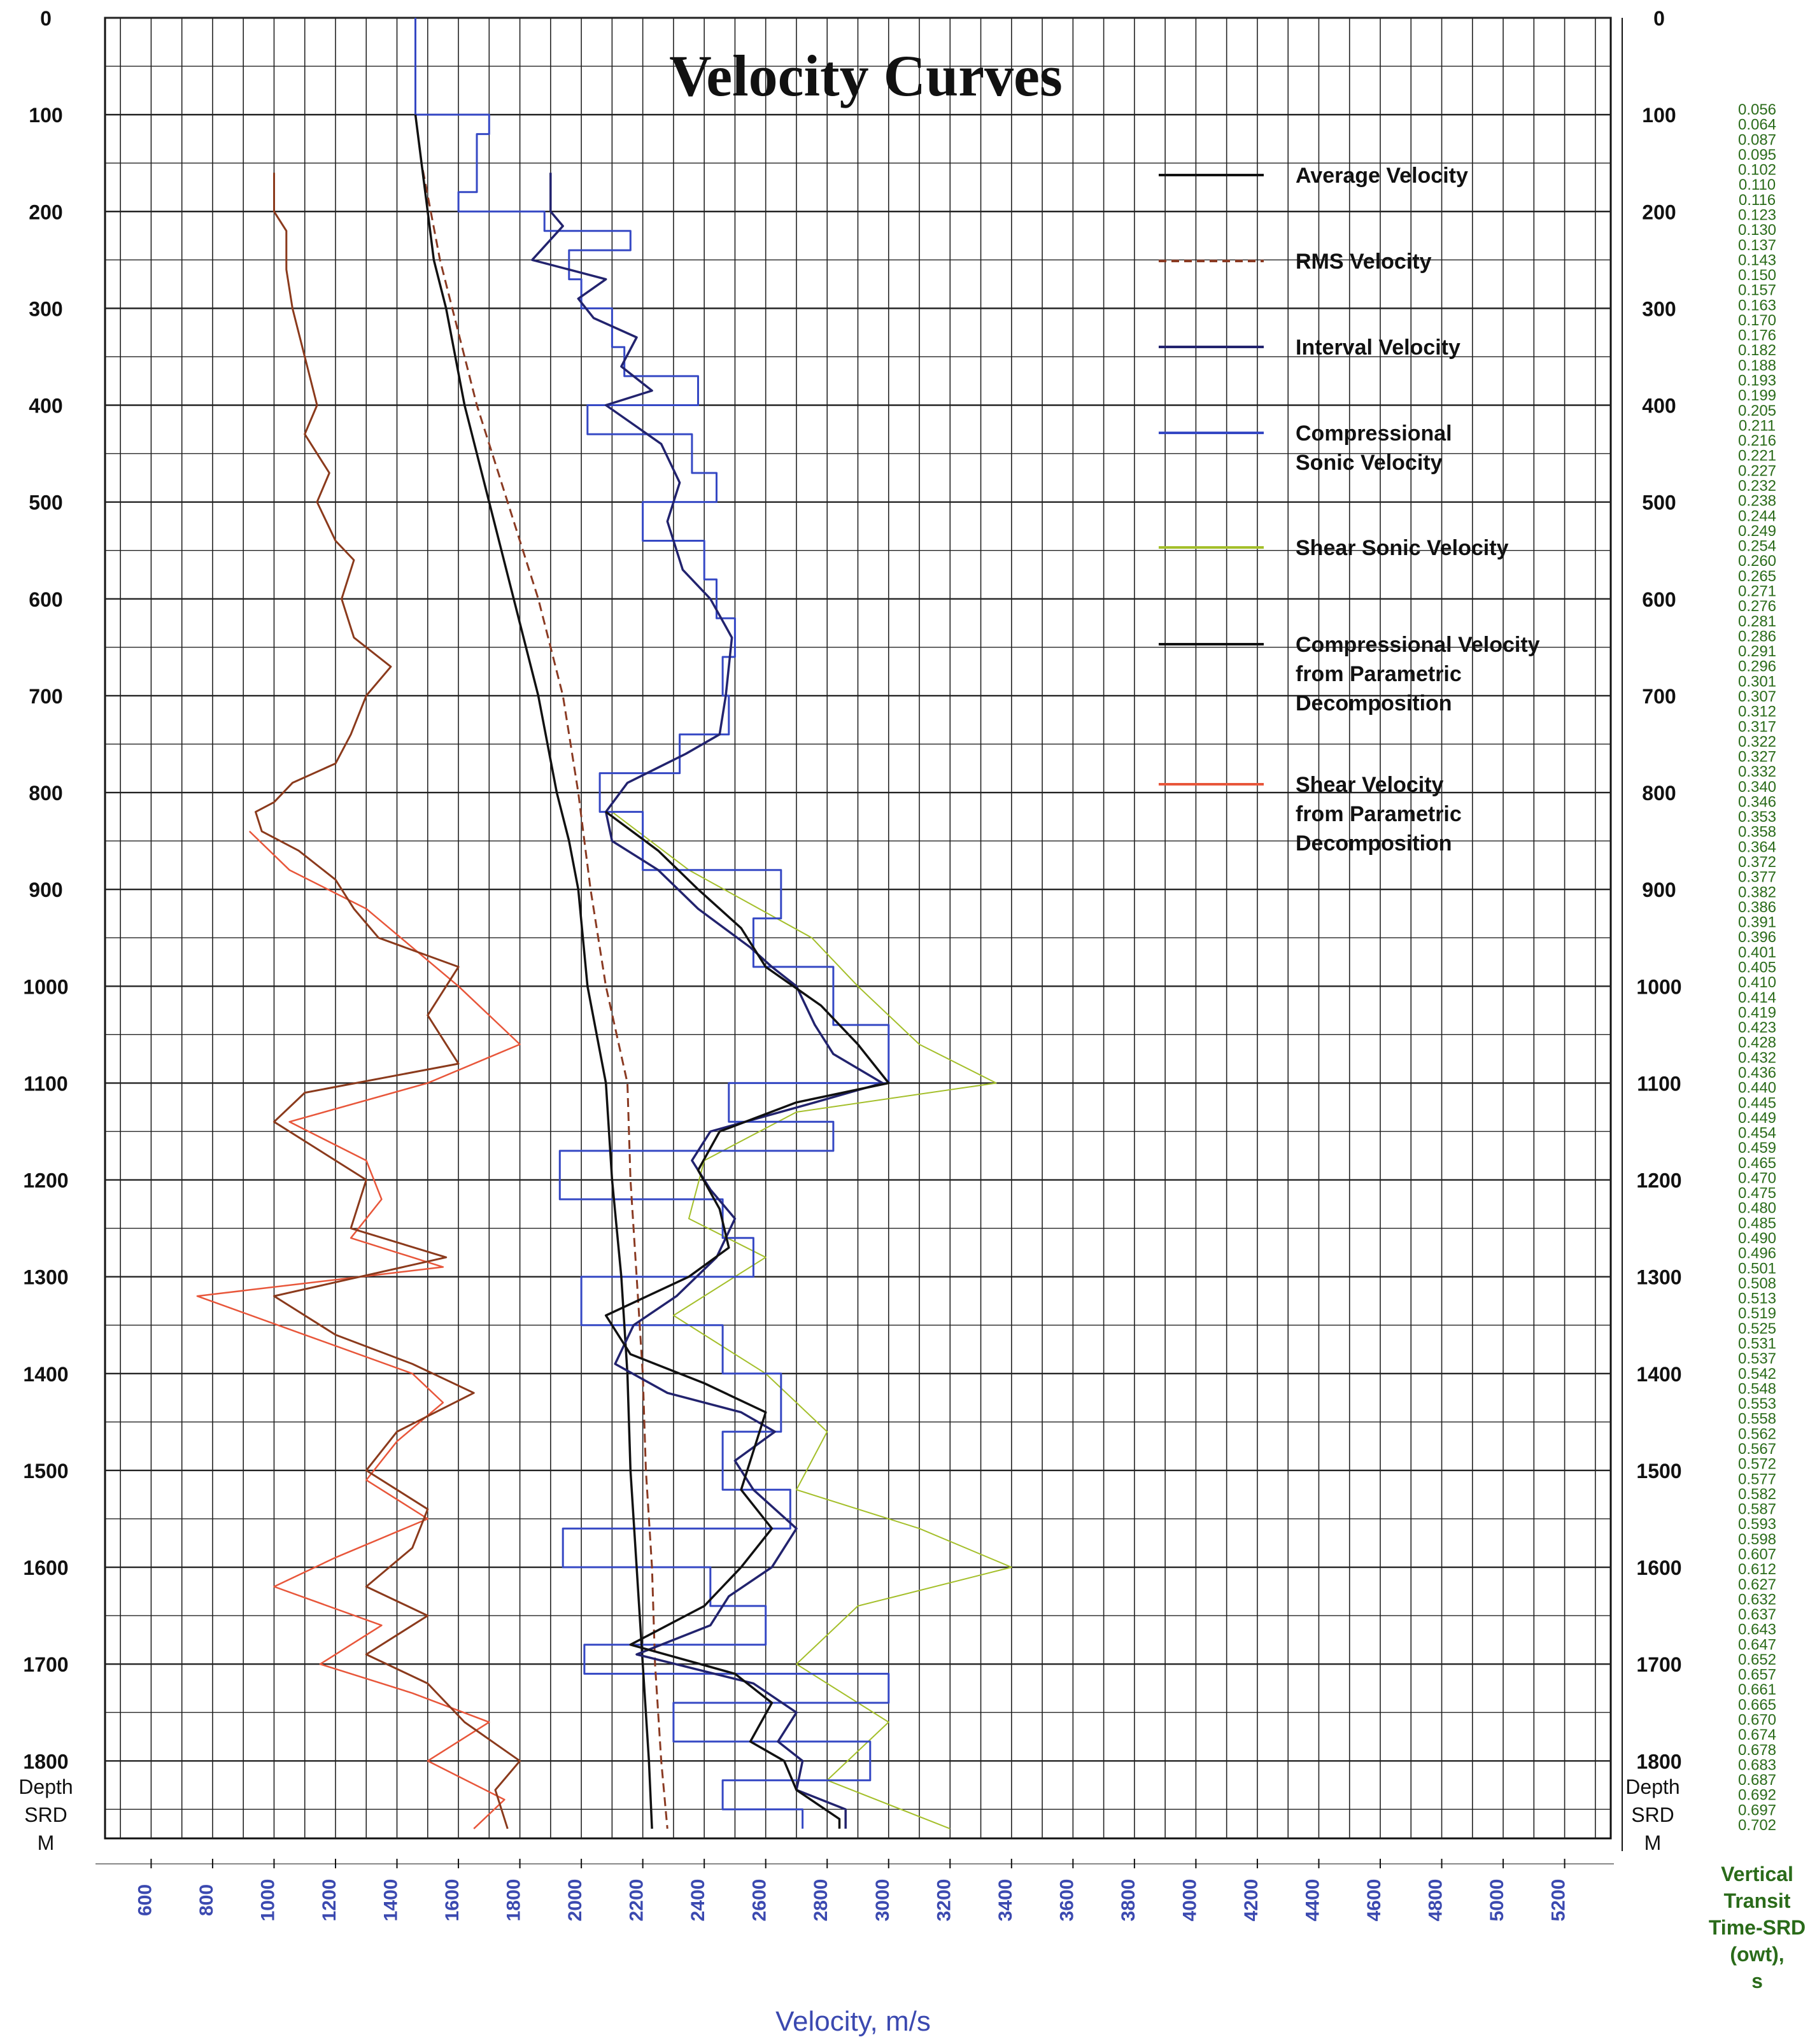 The height and width of the screenshot is (2044, 1817). I want to click on transit-time-value: 0.702, so click(1757, 1826).